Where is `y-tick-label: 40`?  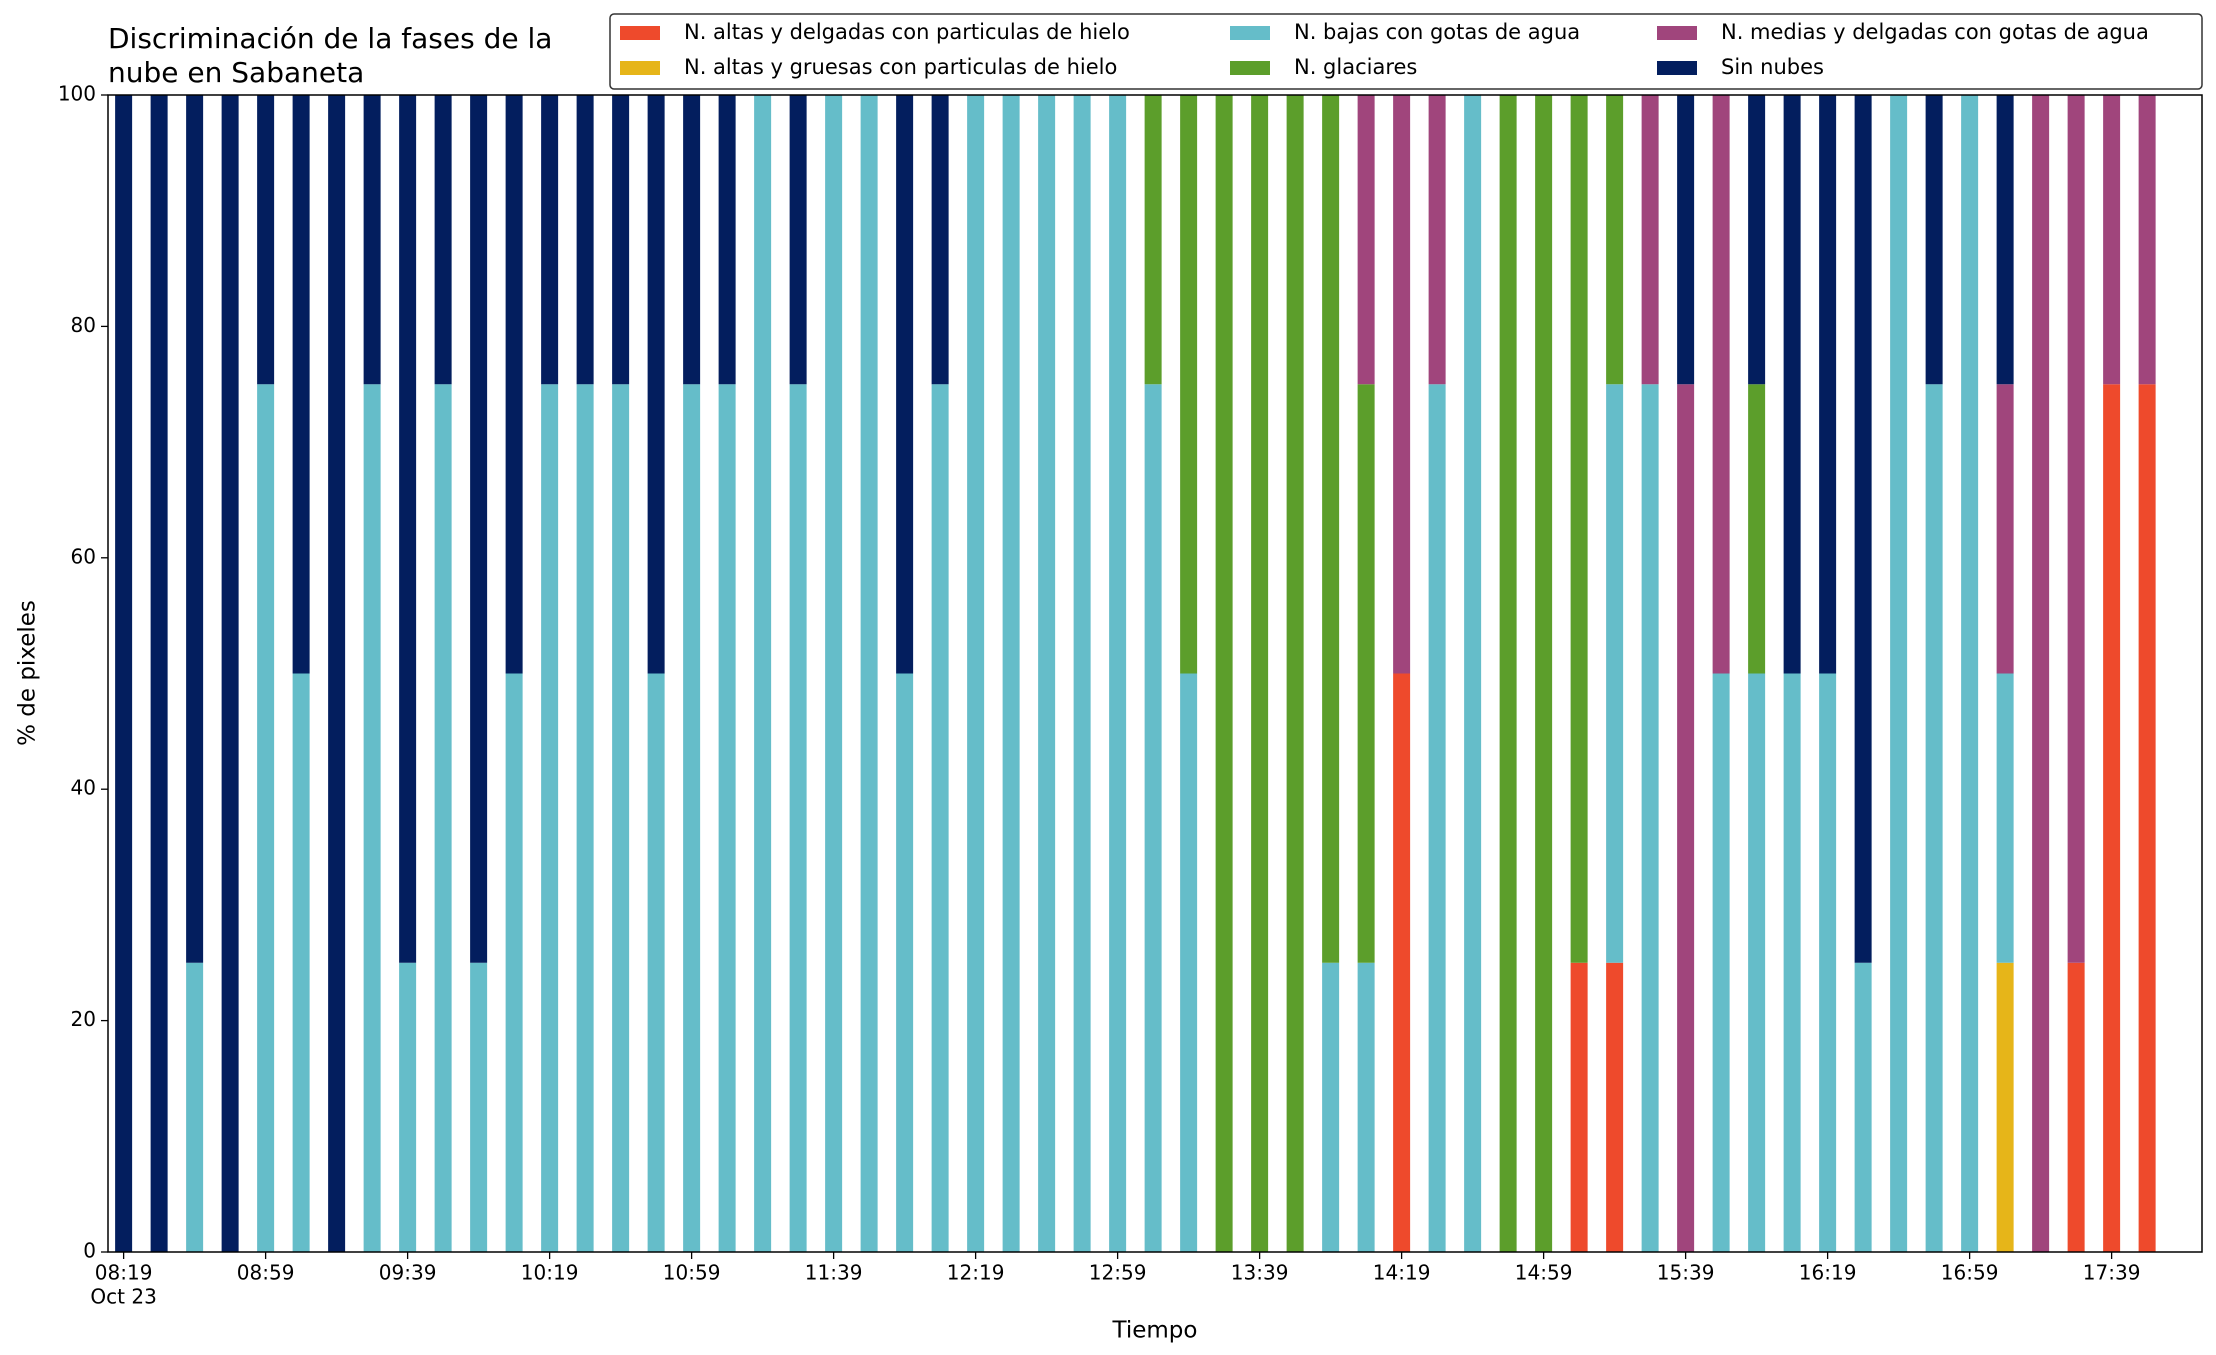 y-tick-label: 40 is located at coordinates (83, 788).